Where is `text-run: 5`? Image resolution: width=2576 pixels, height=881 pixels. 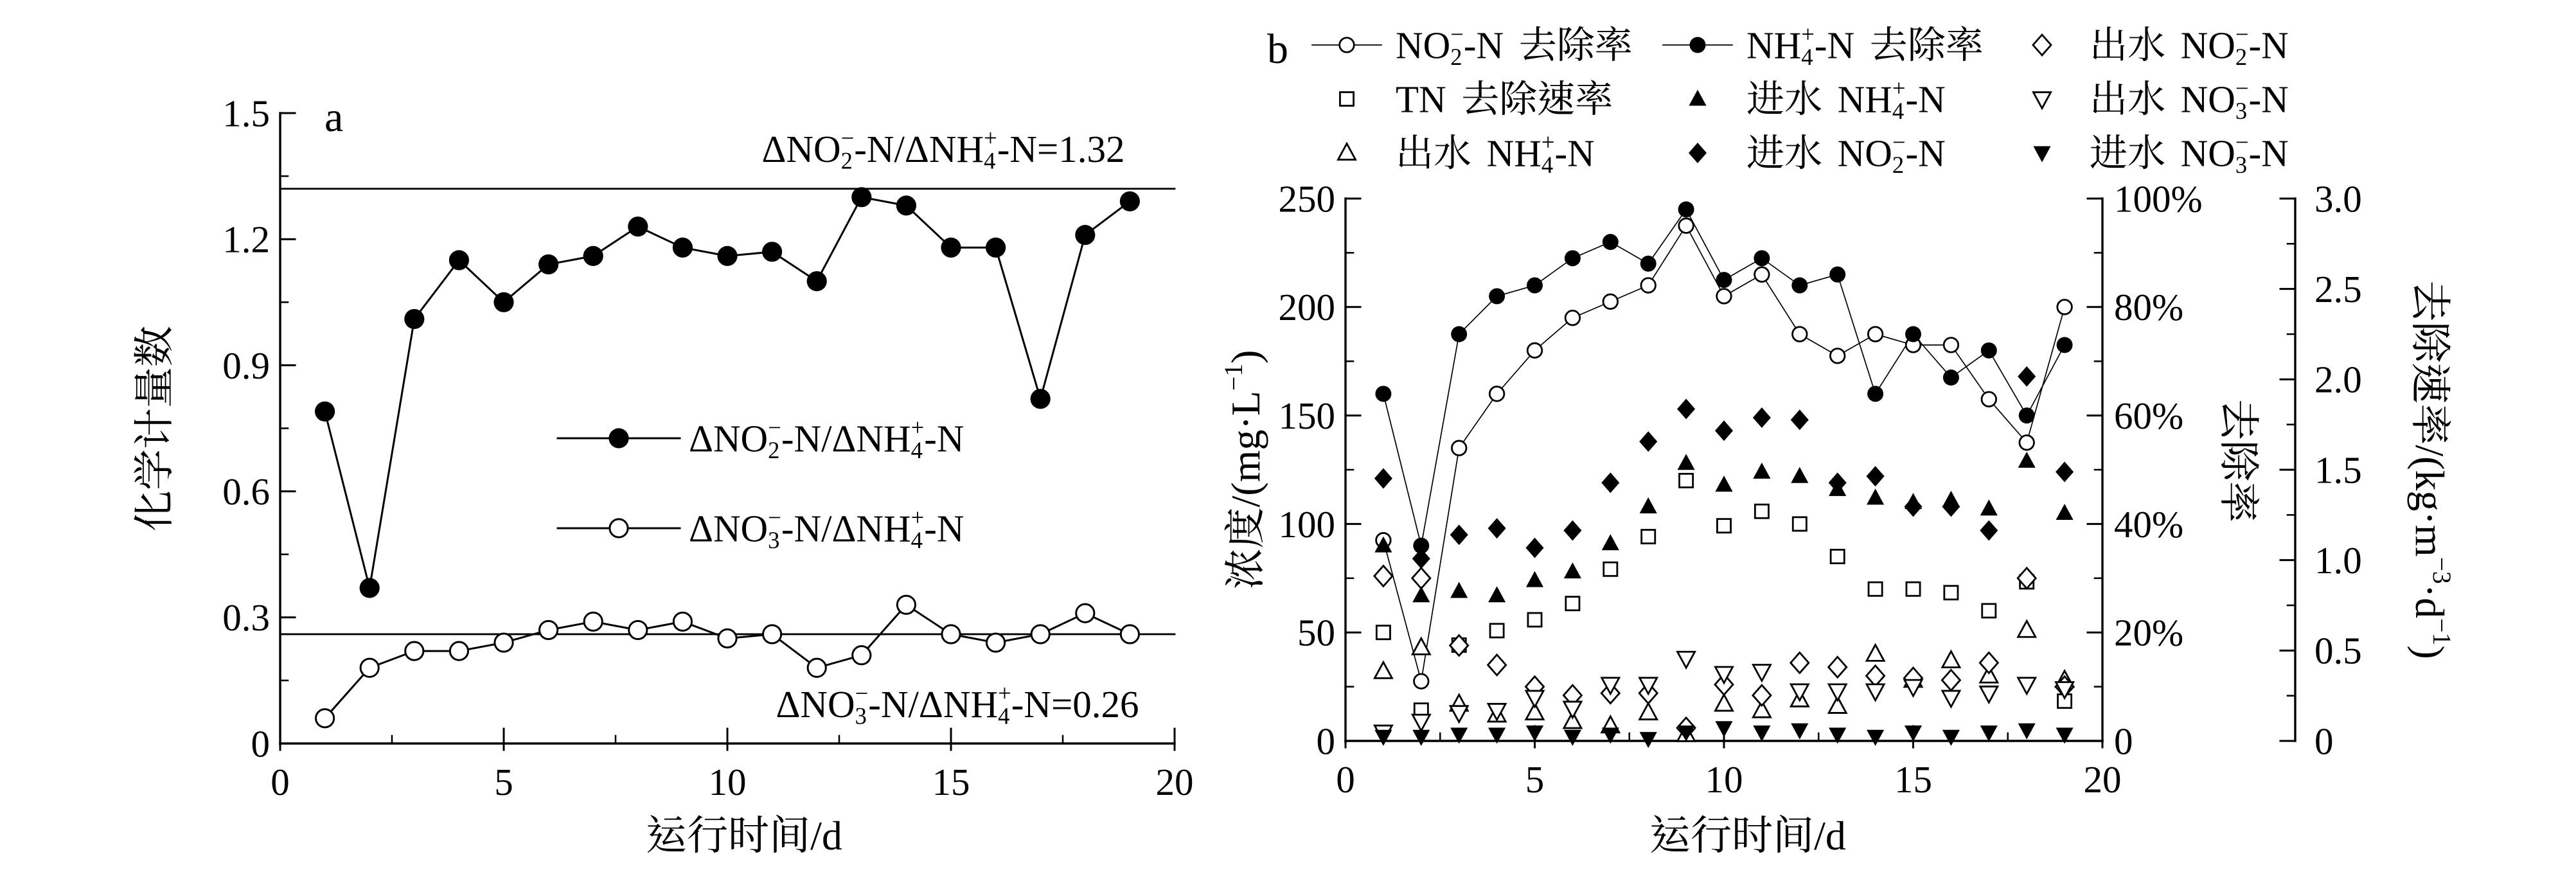
text-run: 5 is located at coordinates (504, 782).